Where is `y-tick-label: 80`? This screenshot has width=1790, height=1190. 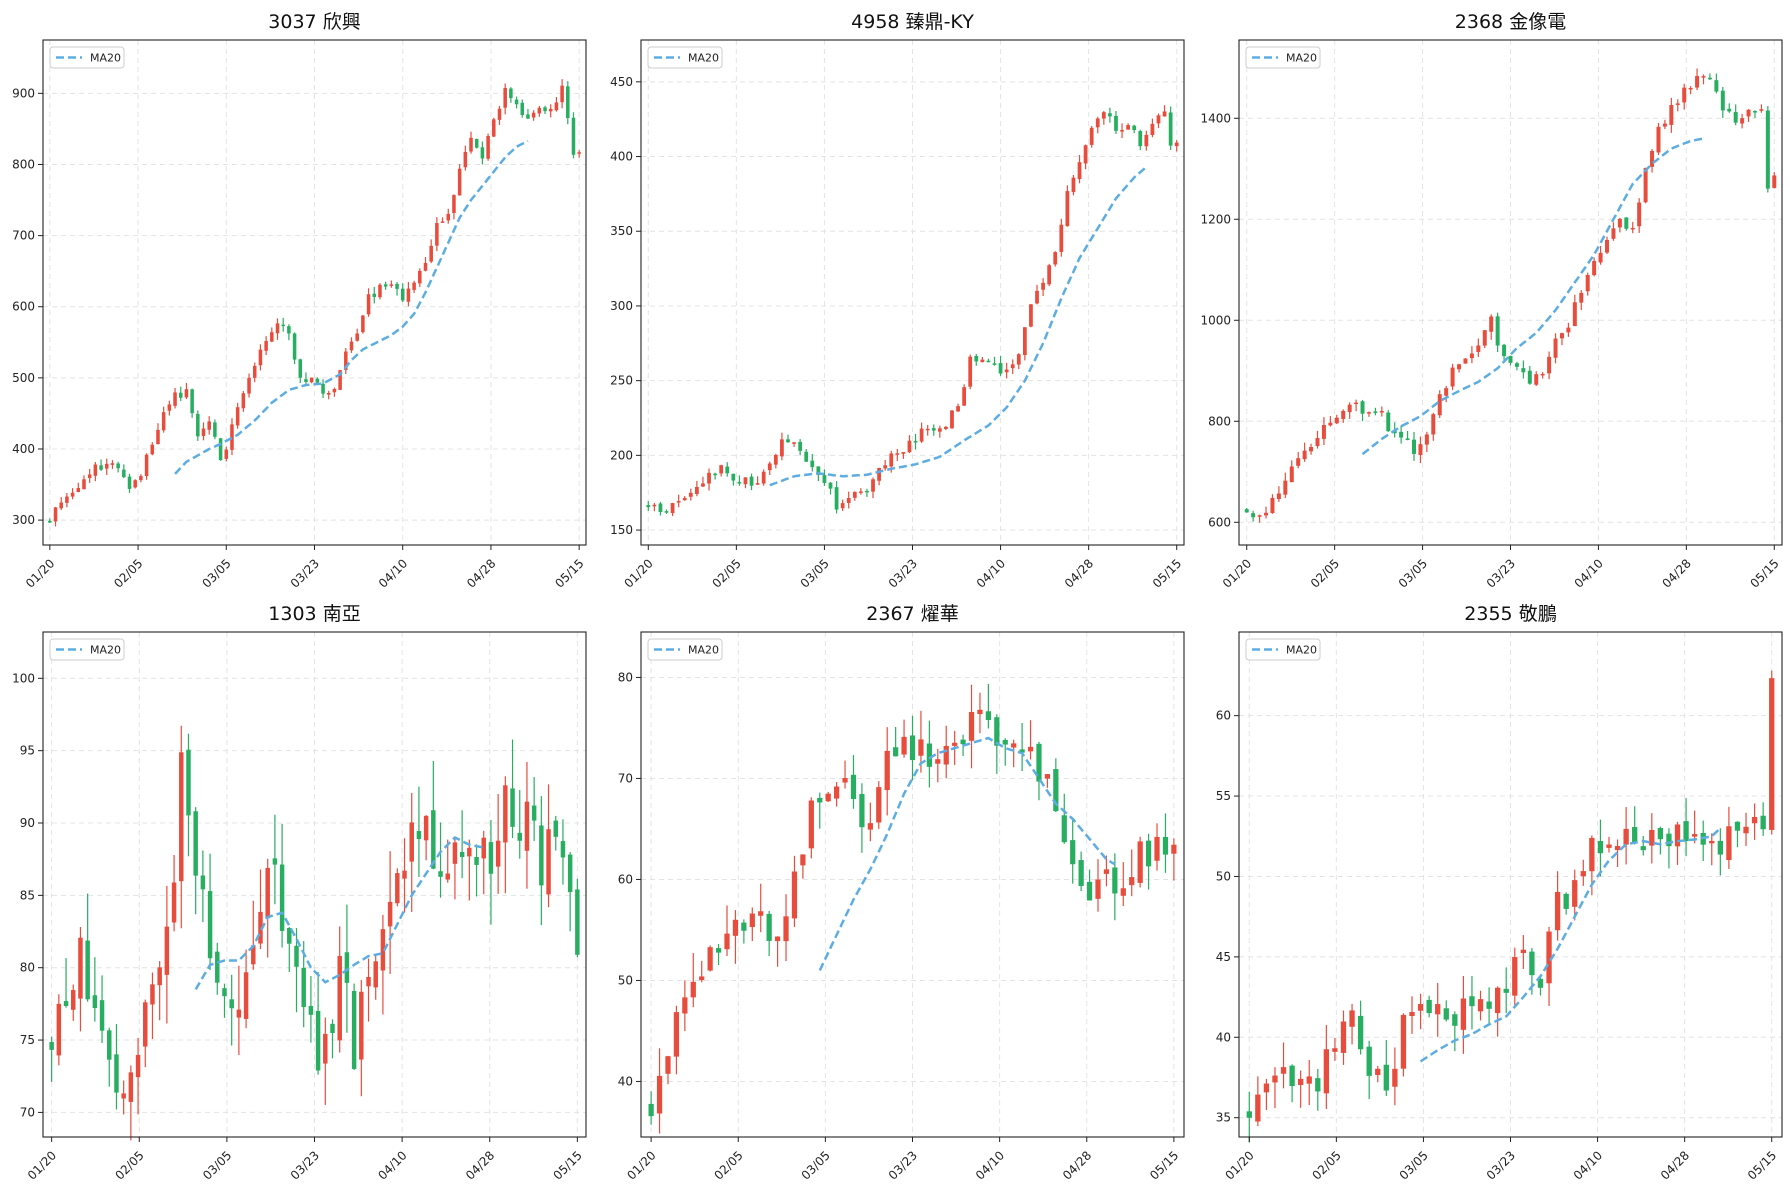 y-tick-label: 80 is located at coordinates (27, 968).